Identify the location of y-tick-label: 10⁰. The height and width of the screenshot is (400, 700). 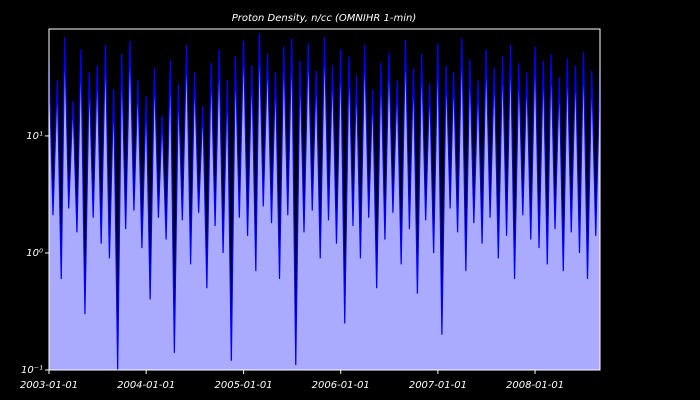
(34, 253).